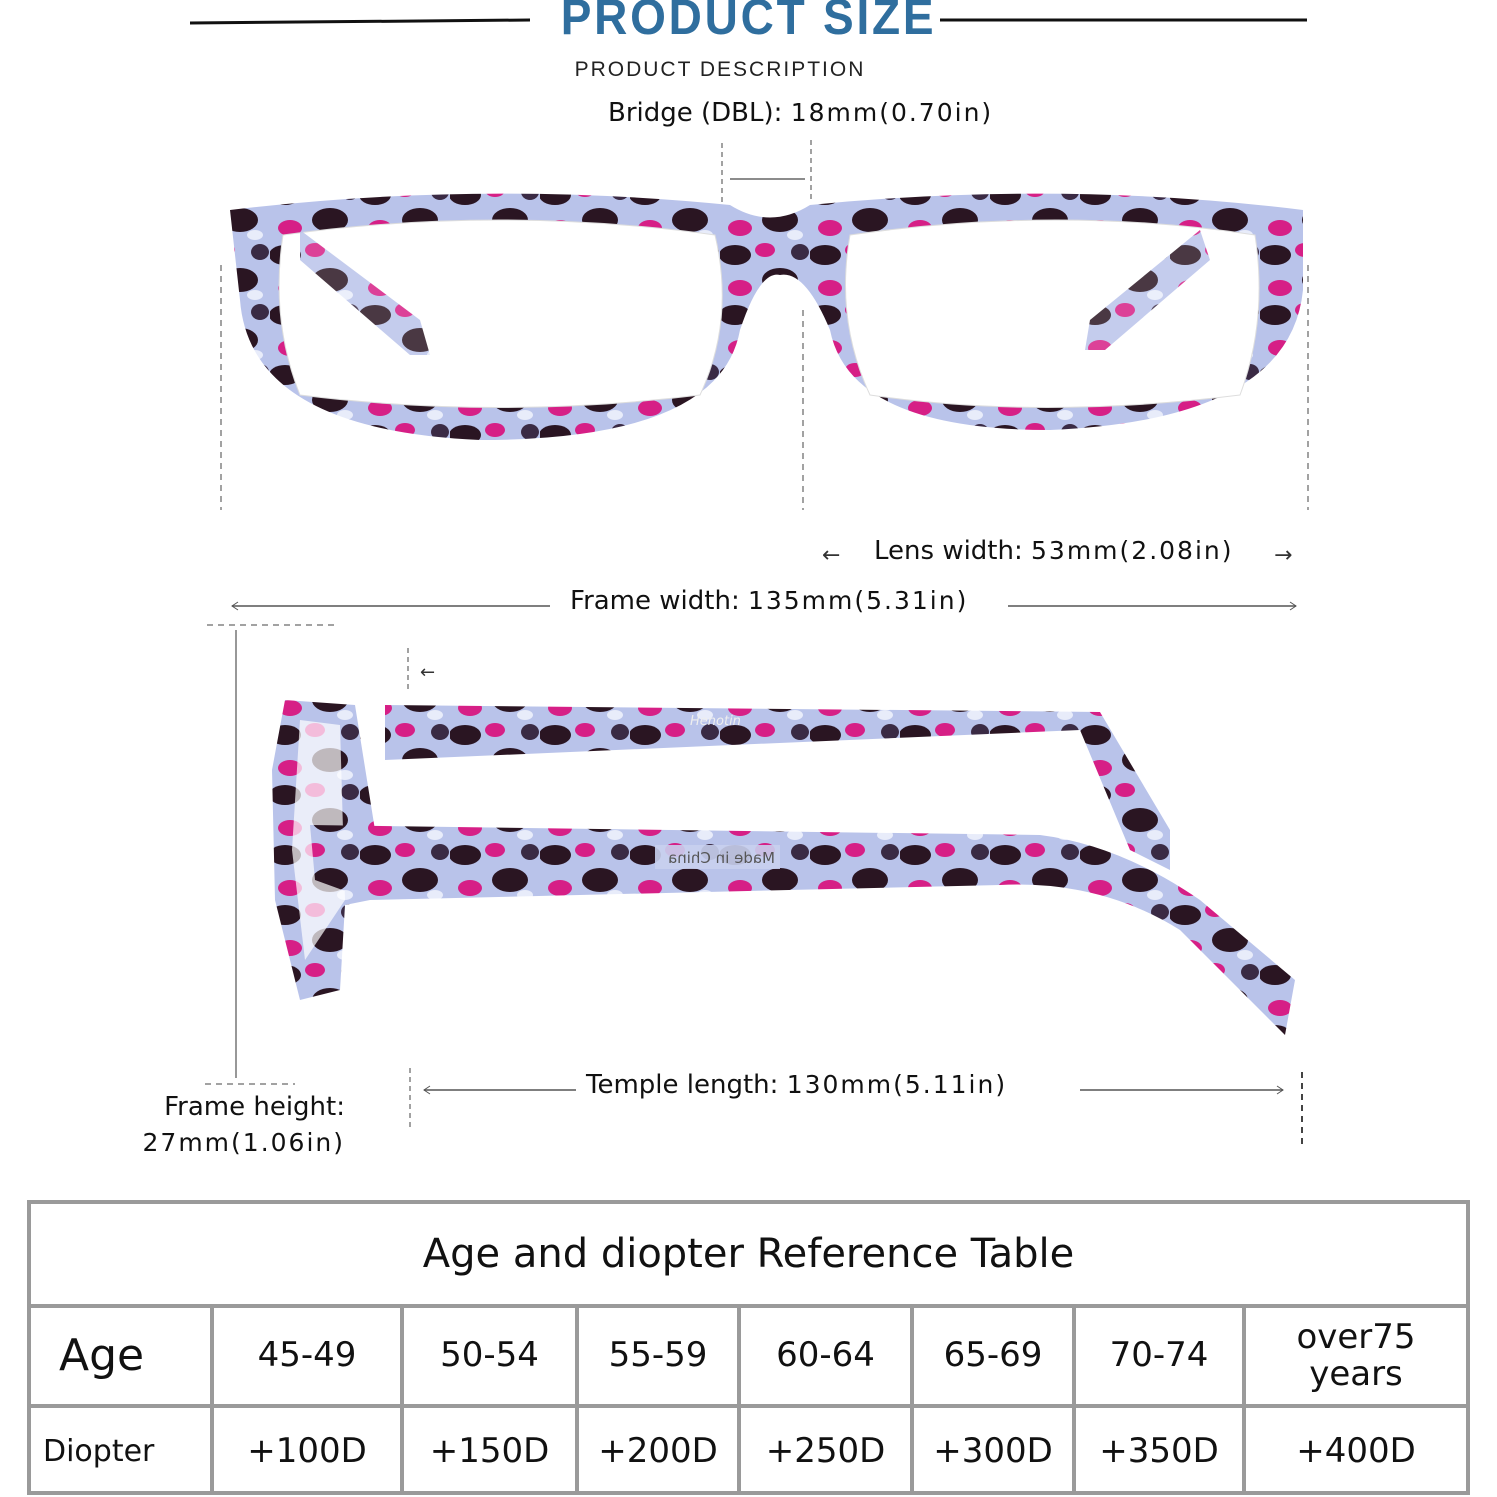 This screenshot has width=1497, height=1497. I want to click on table-cell: 60-64, so click(825, 1355).